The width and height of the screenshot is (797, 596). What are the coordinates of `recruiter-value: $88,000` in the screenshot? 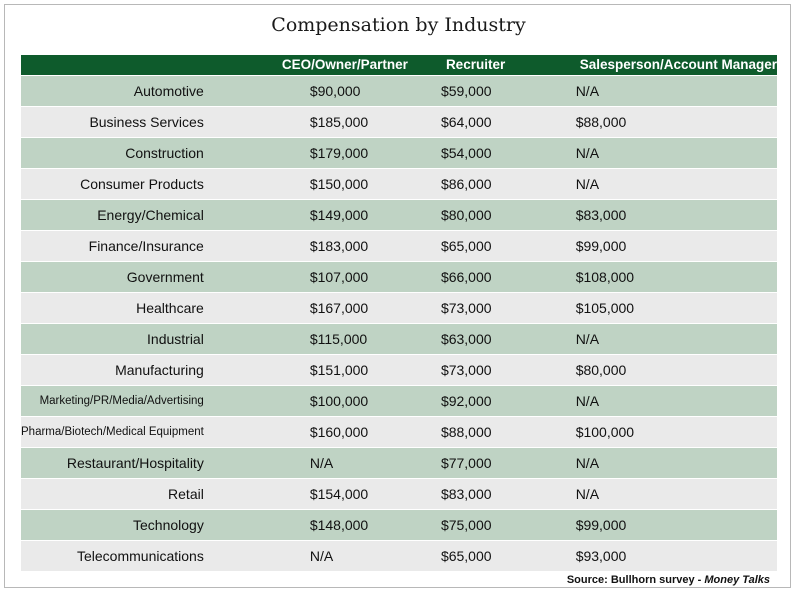 It's located at (508, 431).